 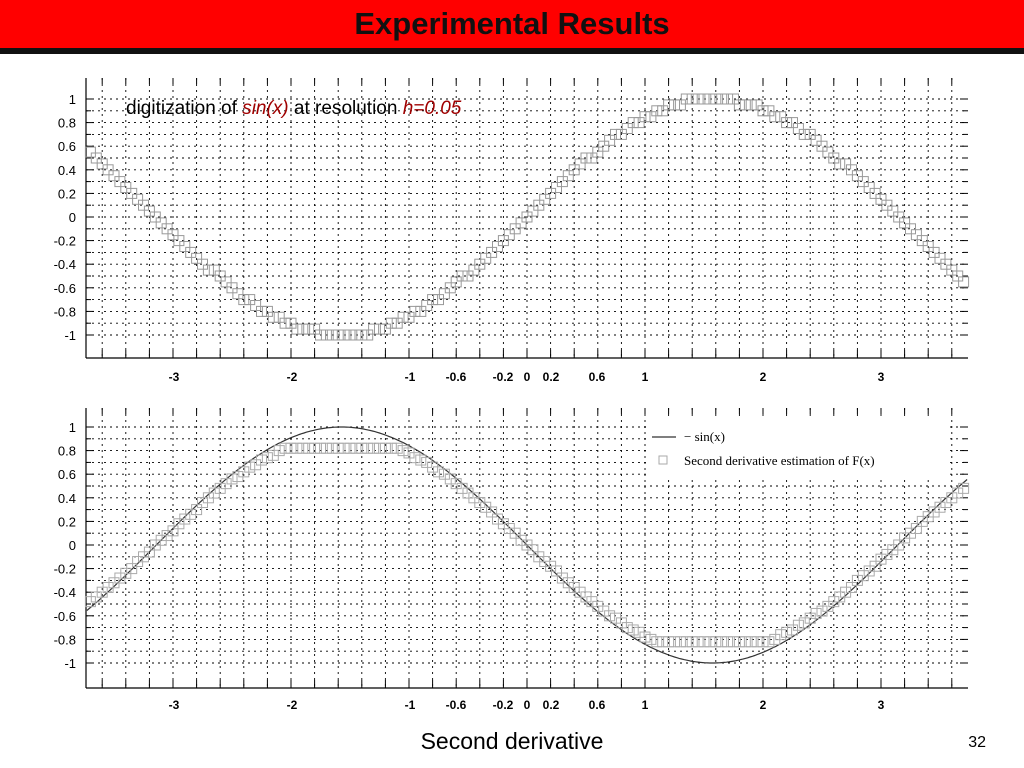 What do you see at coordinates (65, 288) in the screenshot?
I see `y-tick-label: -0.6` at bounding box center [65, 288].